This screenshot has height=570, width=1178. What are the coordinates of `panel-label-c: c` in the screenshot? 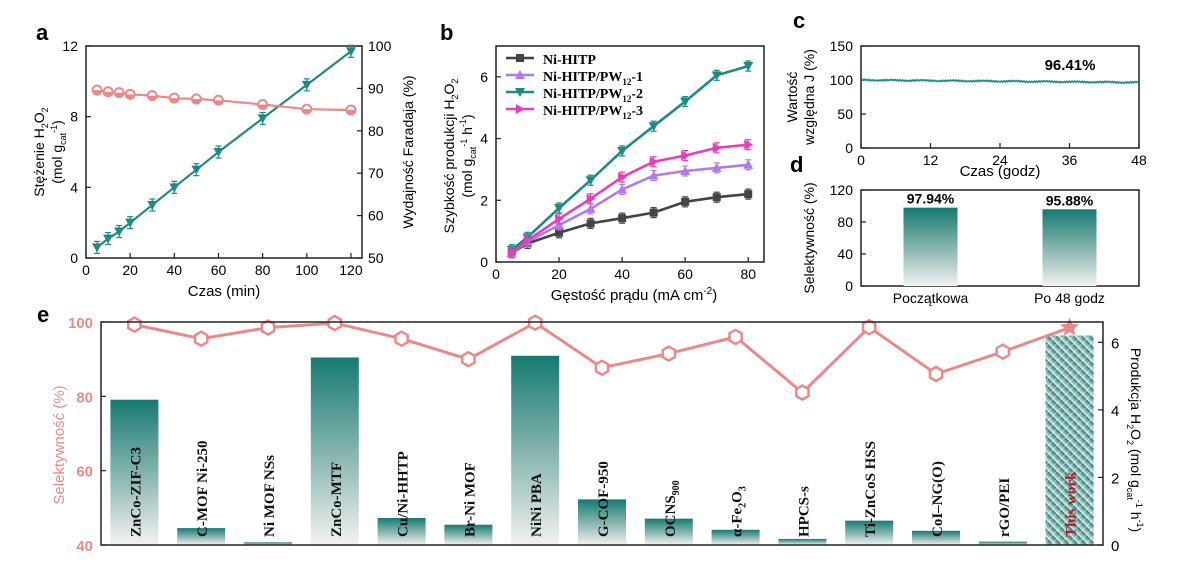 It's located at (799, 20).